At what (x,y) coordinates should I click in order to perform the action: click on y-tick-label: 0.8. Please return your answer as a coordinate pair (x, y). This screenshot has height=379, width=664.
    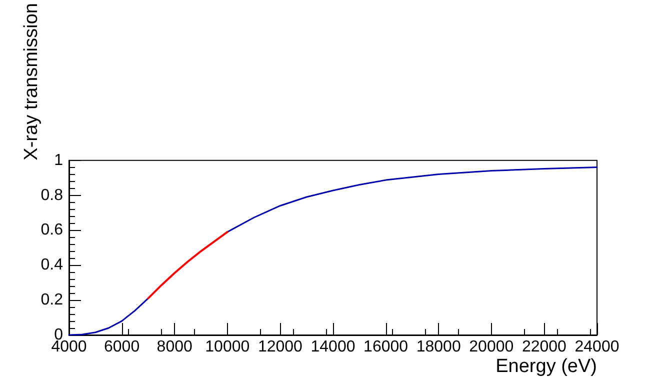
    Looking at the image, I should click on (52, 195).